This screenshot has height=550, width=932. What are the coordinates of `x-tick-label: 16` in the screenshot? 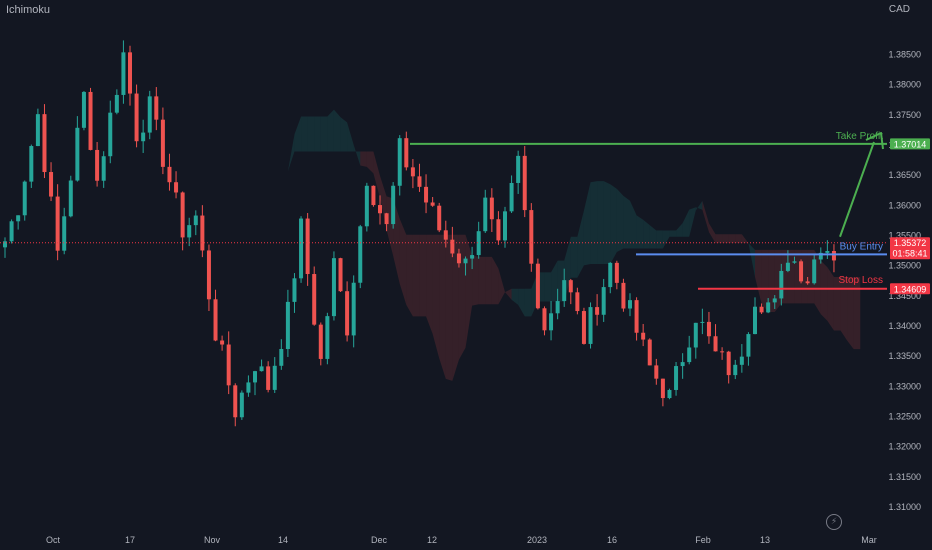 It's located at (612, 540).